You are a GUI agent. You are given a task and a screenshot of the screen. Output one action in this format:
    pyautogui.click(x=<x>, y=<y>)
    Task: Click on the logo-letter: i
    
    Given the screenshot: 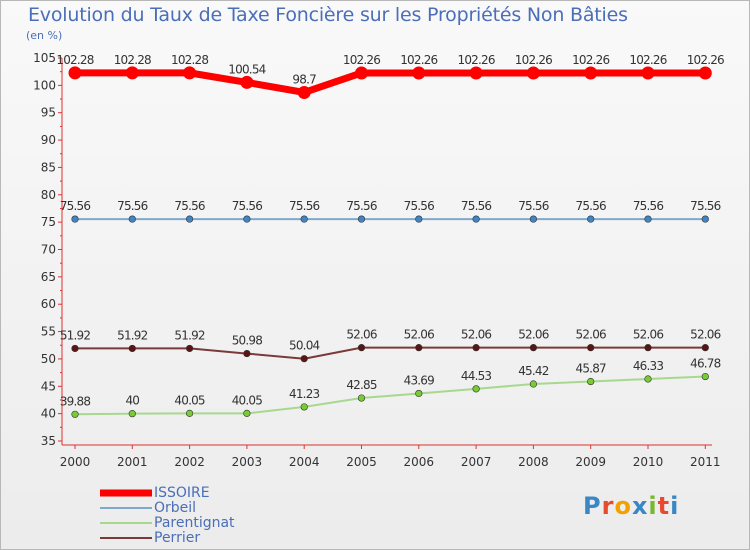 What is the action you would take?
    pyautogui.click(x=675, y=506)
    